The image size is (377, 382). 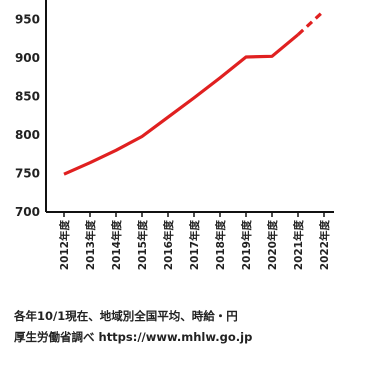 What do you see at coordinates (27, 212) in the screenshot?
I see `y-tick-label: 700` at bounding box center [27, 212].